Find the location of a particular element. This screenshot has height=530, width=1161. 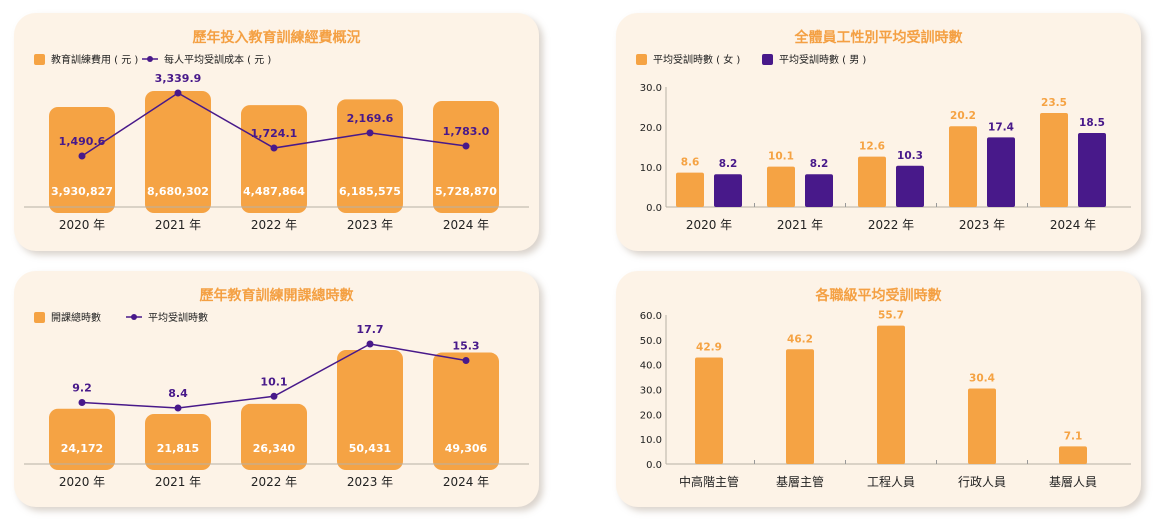

legend-bar-label: 開課總時數 is located at coordinates (76, 317).